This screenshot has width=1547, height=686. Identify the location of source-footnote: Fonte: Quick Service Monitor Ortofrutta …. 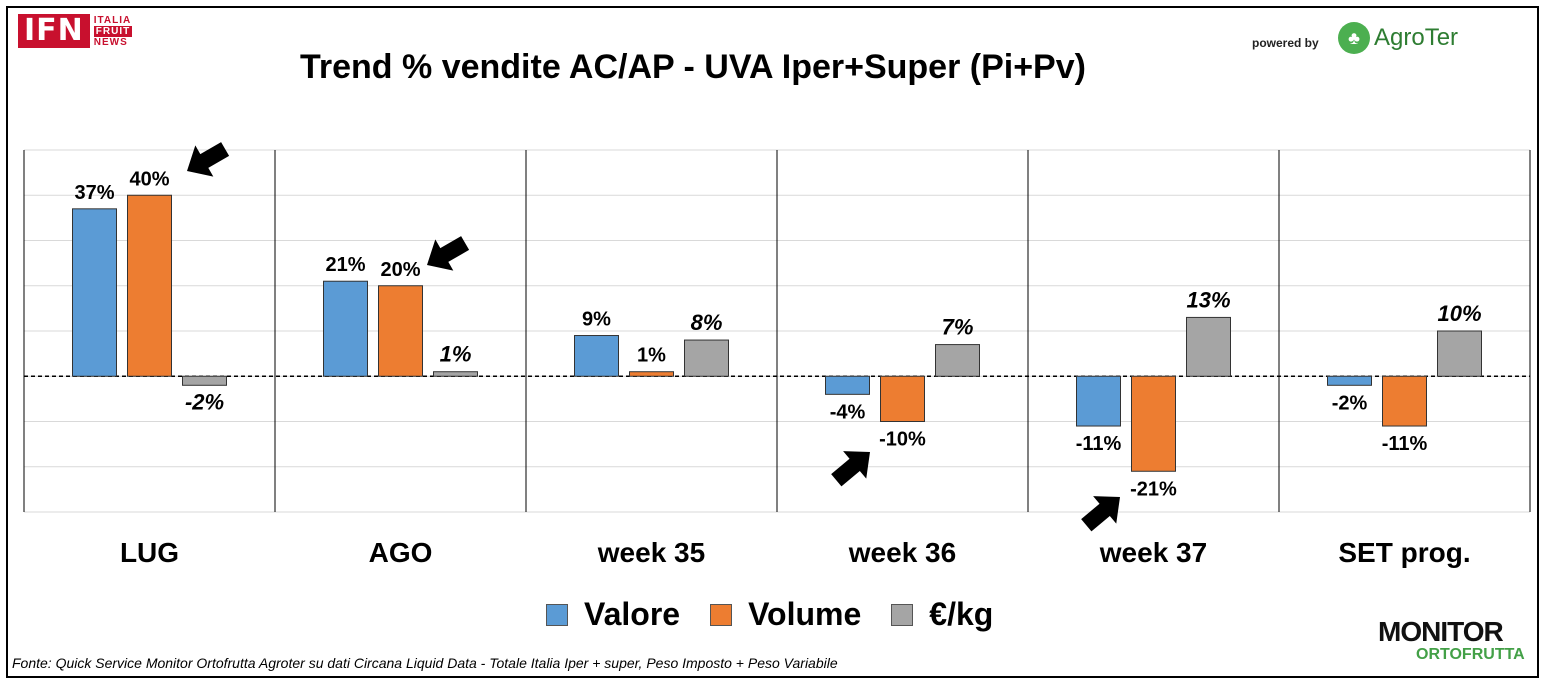
(425, 663).